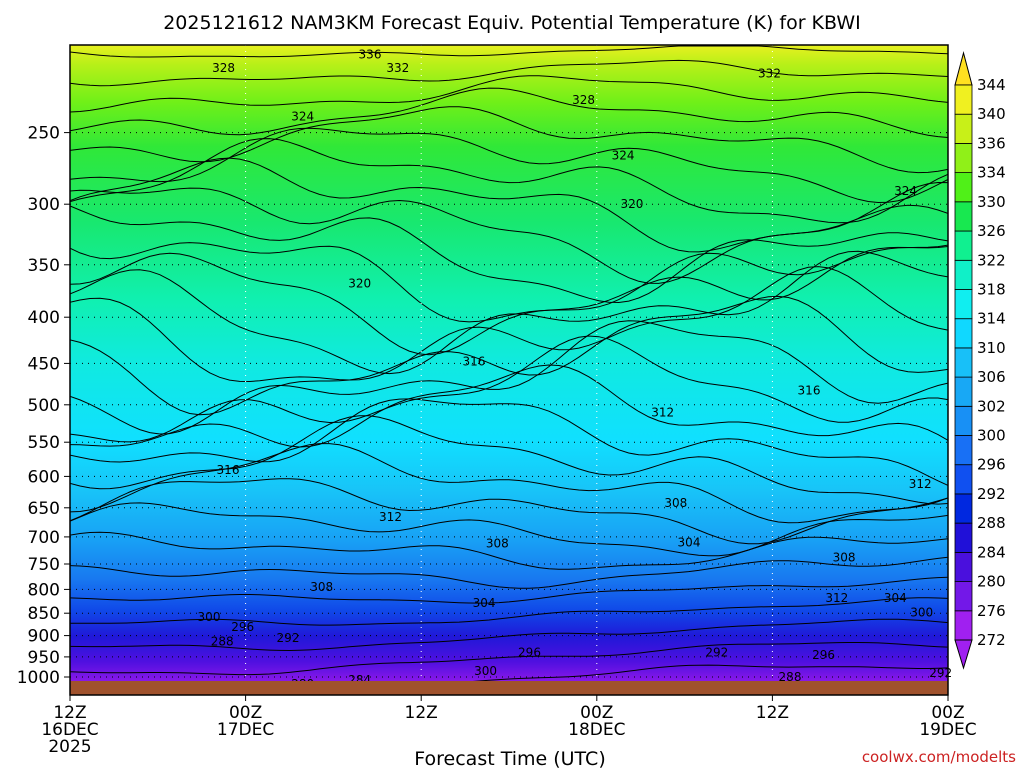 This screenshot has width=1024, height=768. I want to click on colorbar-tick-label: 318, so click(991, 290).